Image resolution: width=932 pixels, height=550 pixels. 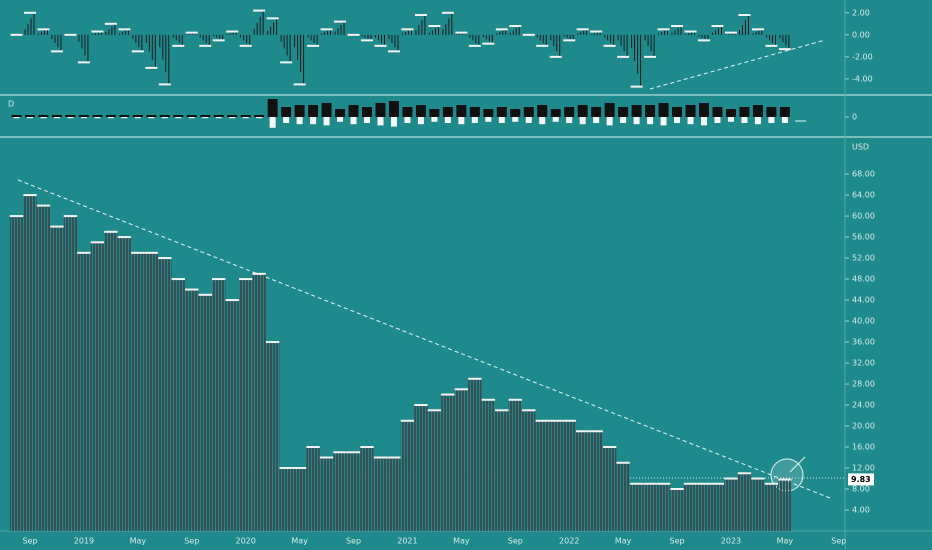 I want to click on x-tick-label: 2019, so click(x=84, y=541).